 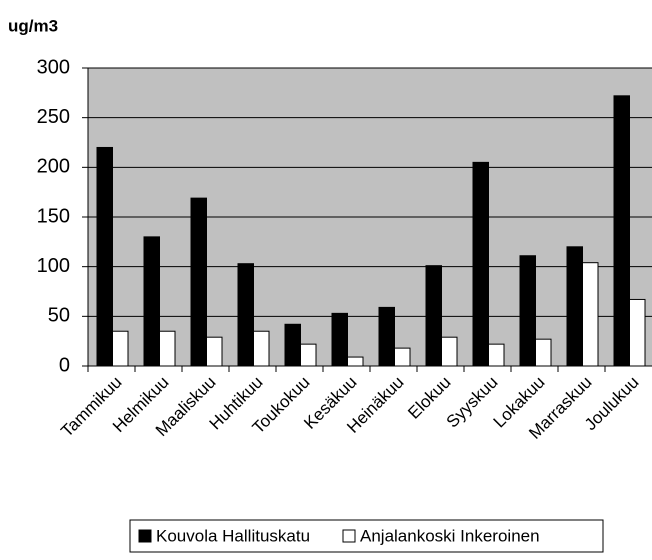 I want to click on y-tick-label: 150, so click(x=53, y=216).